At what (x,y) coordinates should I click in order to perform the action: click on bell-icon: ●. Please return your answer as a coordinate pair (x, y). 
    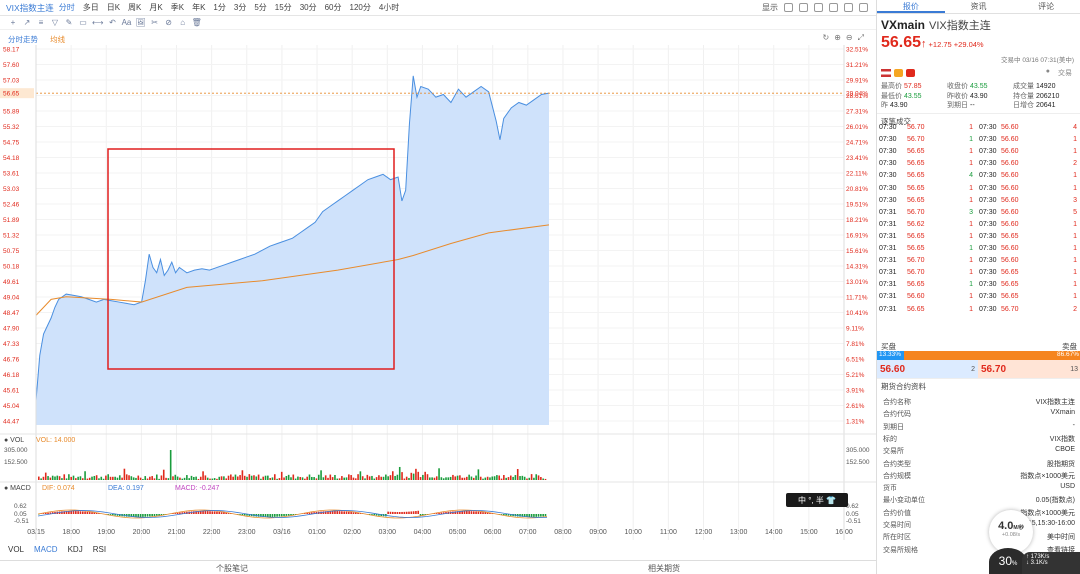
    Looking at the image, I should click on (1047, 71).